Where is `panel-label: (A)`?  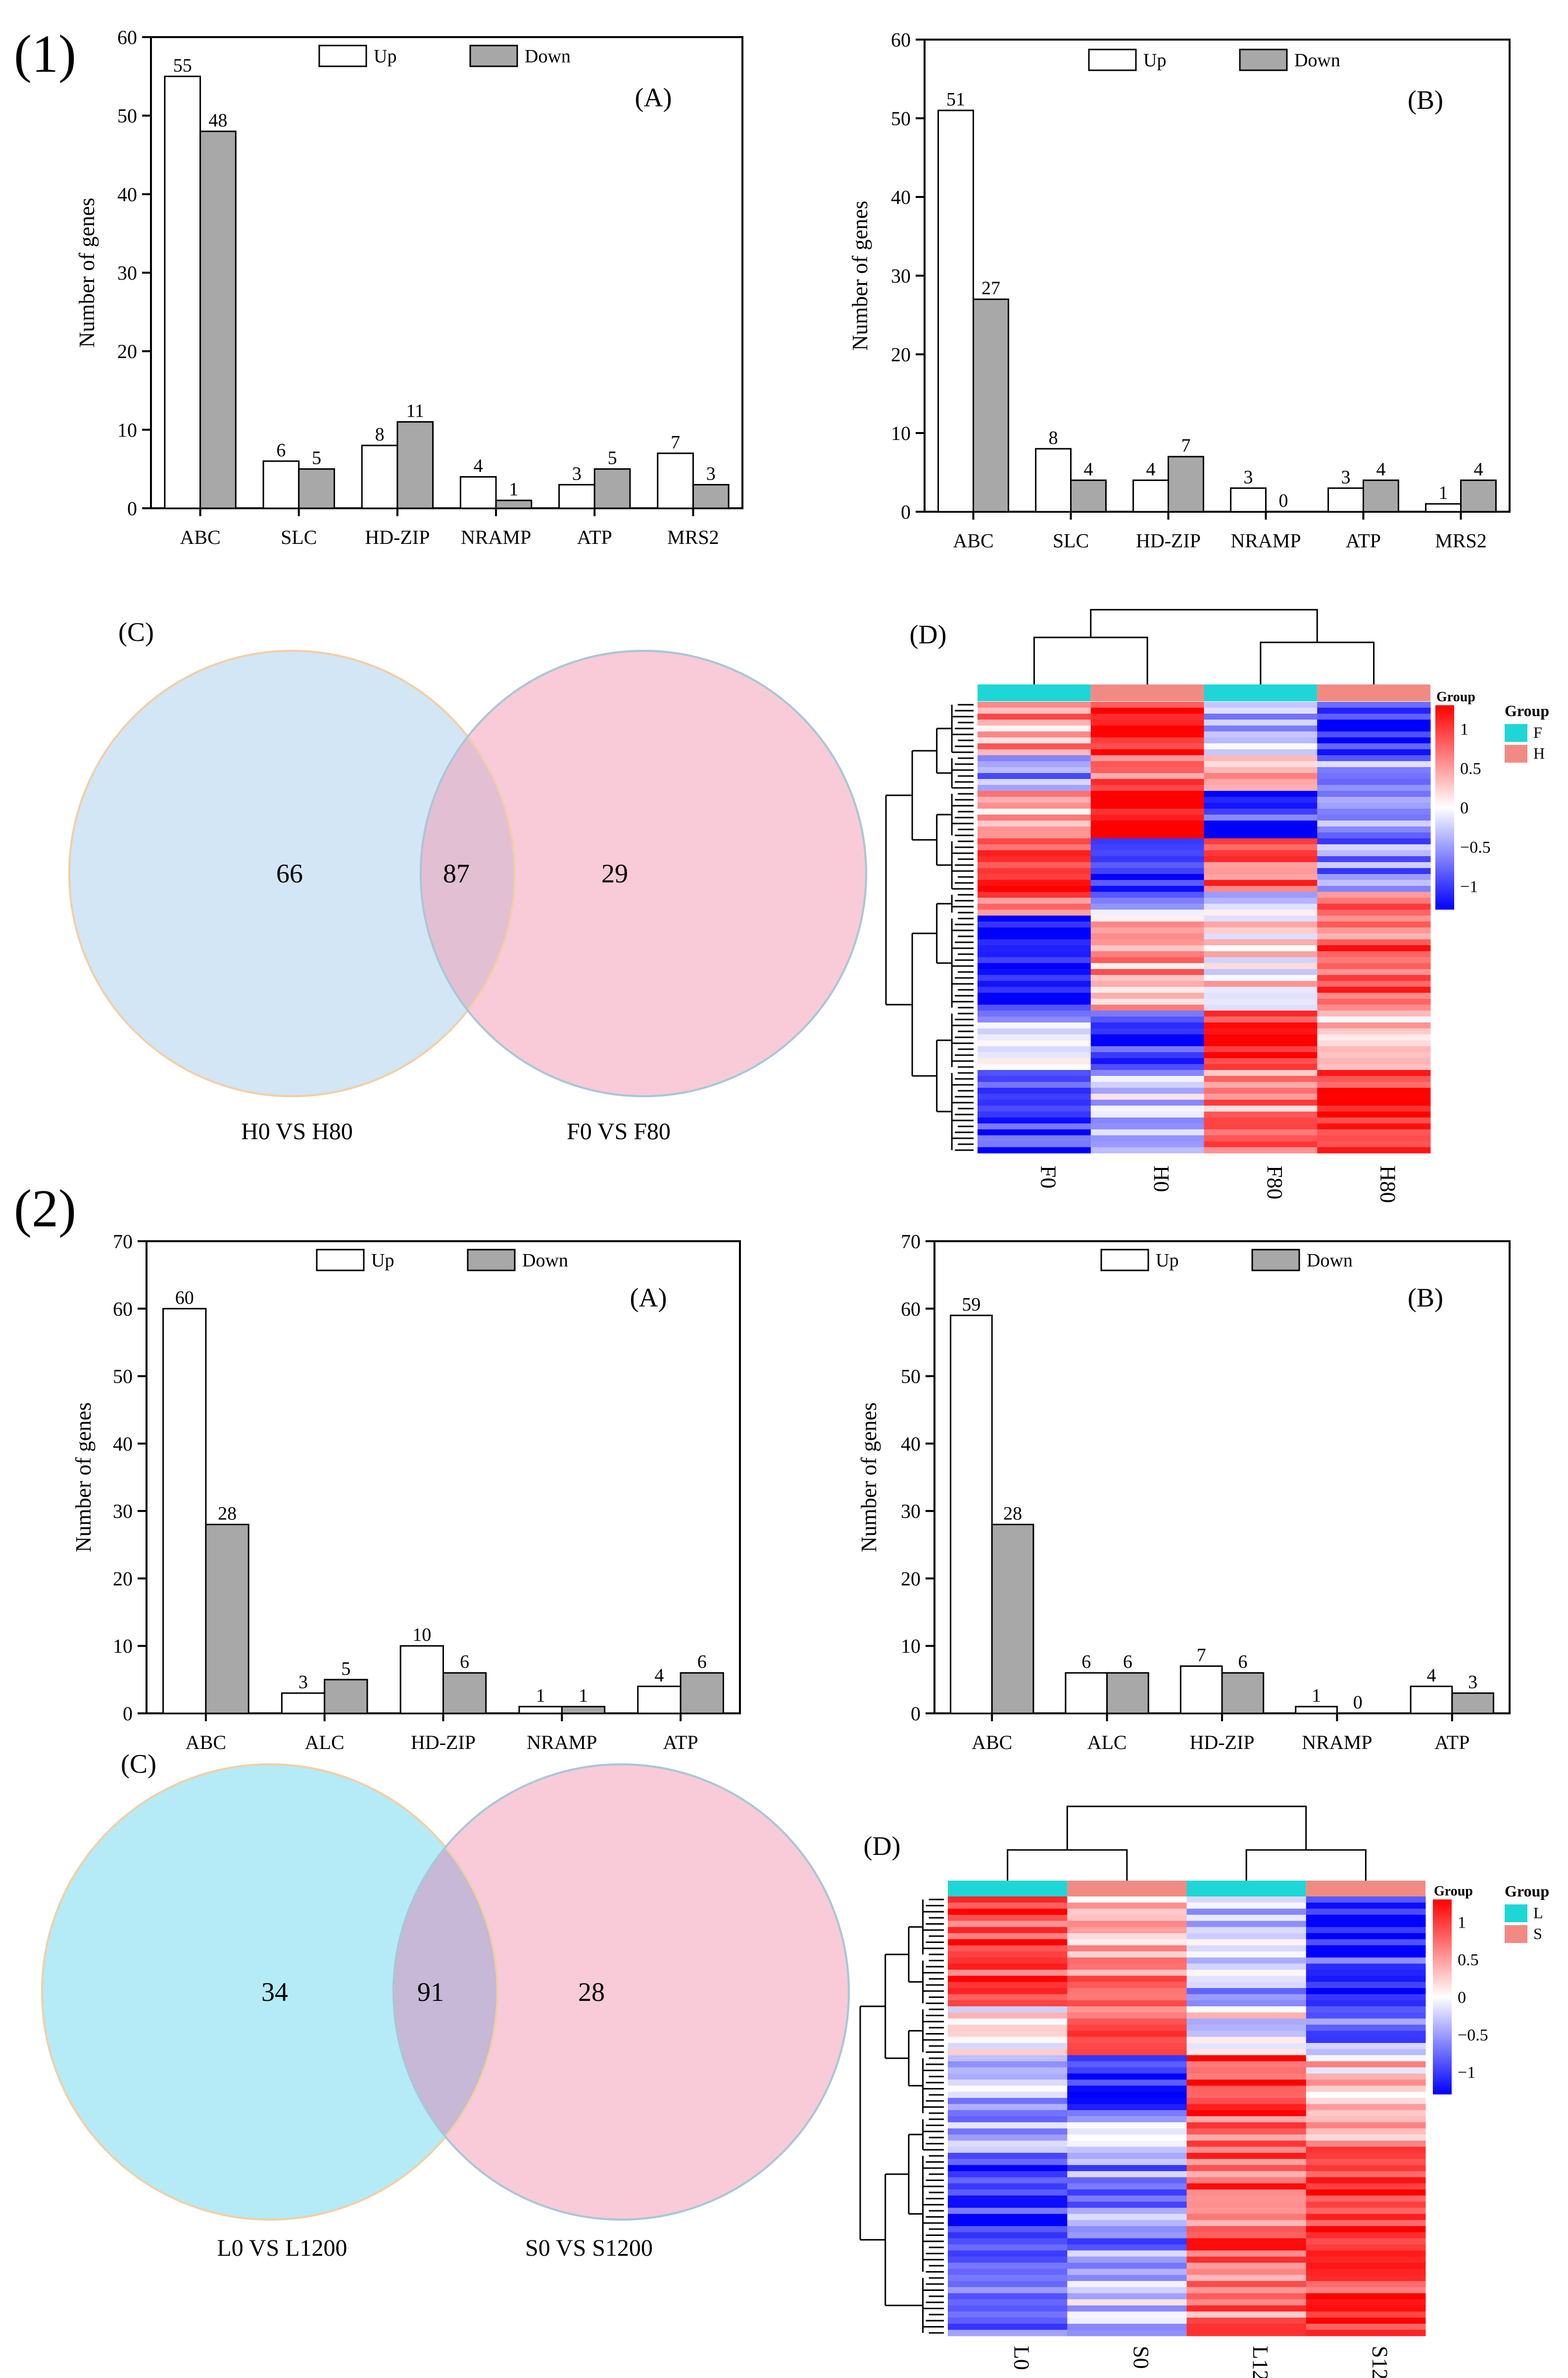
panel-label: (A) is located at coordinates (653, 97).